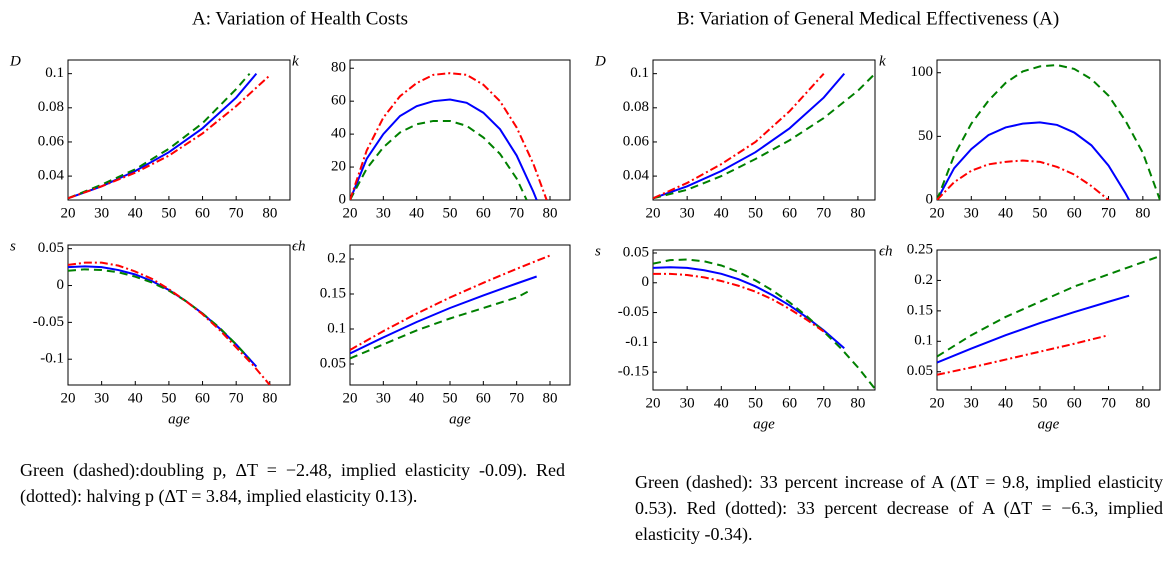  I want to click on subplot: 20 30 40 50 60 70 80 0 50 100 k, so click(1020, 137).